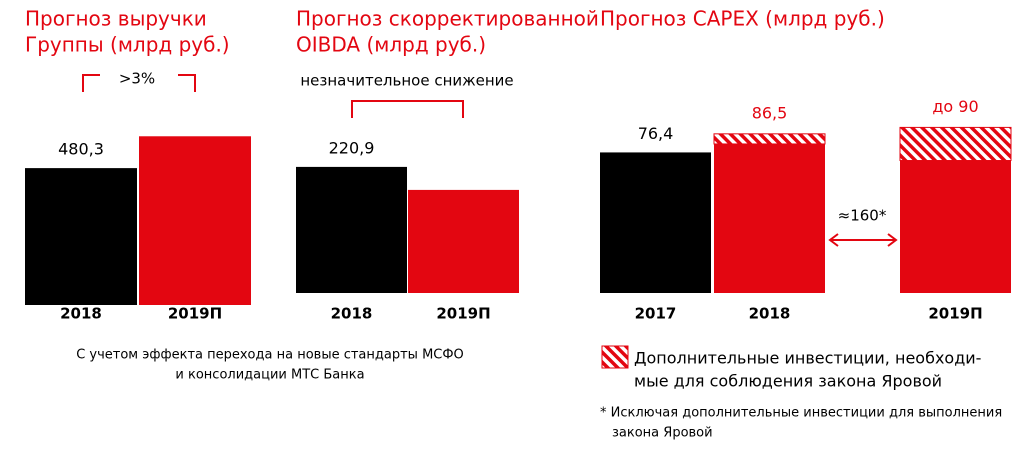  Describe the element at coordinates (770, 112) in the screenshot. I see `total-label: 86,5` at that location.